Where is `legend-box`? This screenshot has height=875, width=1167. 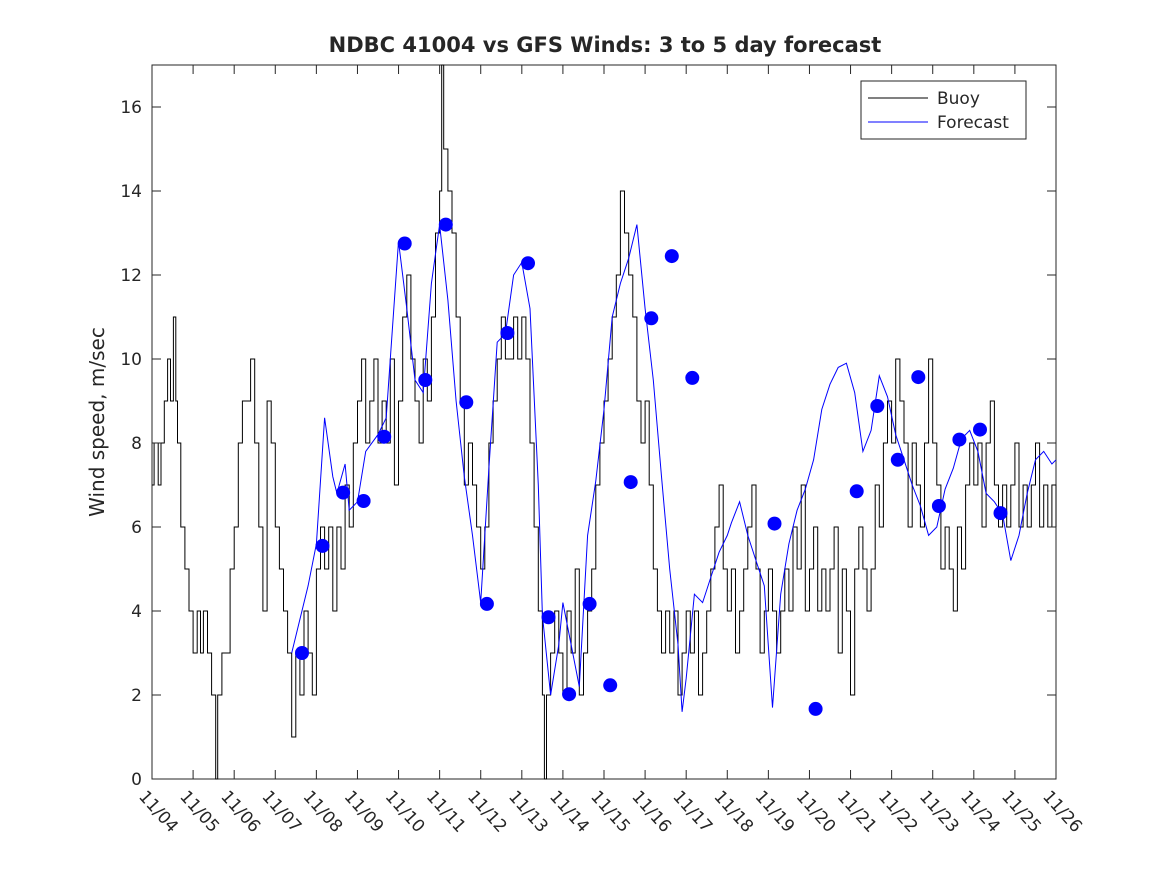 legend-box is located at coordinates (943, 110).